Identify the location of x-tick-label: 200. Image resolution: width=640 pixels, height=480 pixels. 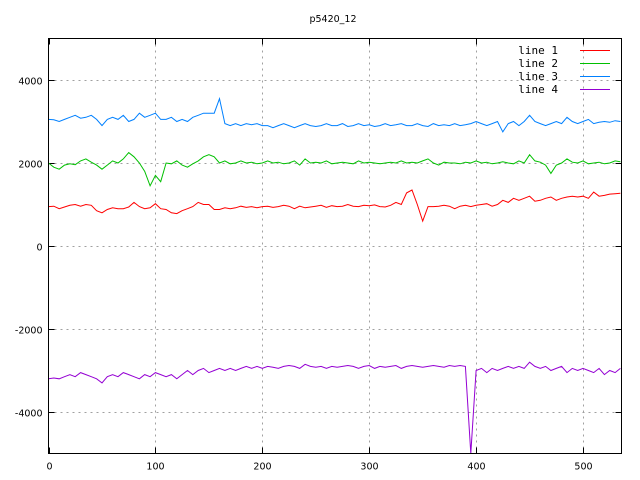
(262, 467).